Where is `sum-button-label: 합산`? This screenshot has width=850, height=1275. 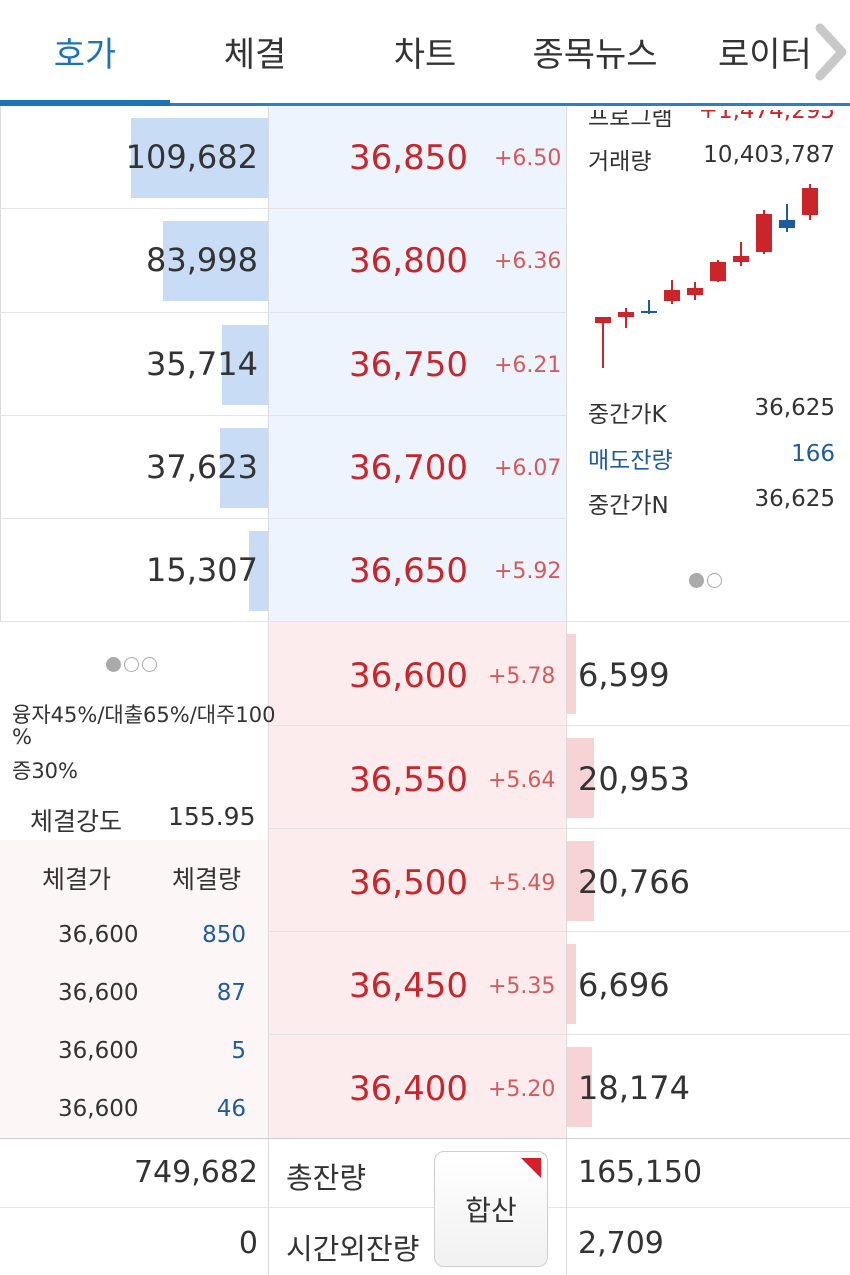 sum-button-label: 합산 is located at coordinates (491, 1210).